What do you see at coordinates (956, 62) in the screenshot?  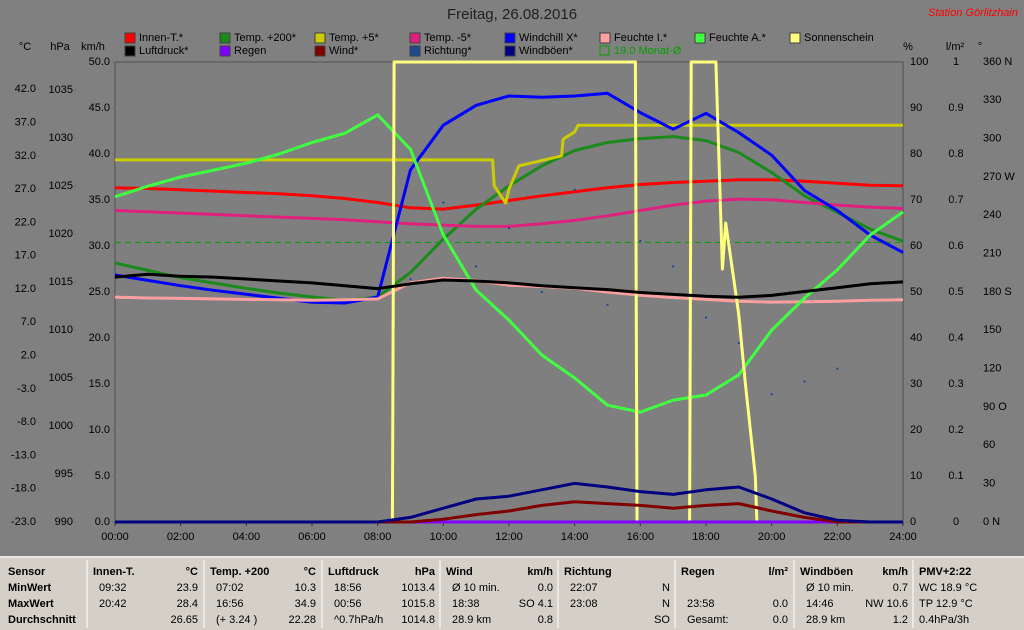 I see `y-tick-label: 1` at bounding box center [956, 62].